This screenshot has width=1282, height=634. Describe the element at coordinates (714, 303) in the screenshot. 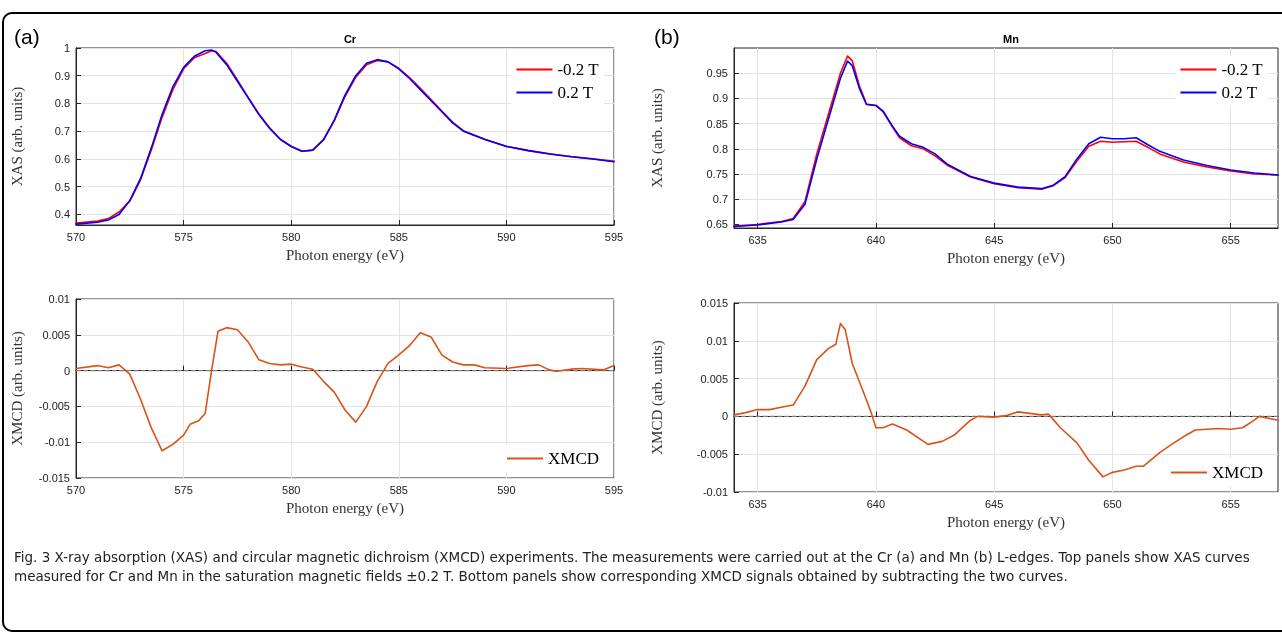

I see `y-tick-label: 0.015` at that location.